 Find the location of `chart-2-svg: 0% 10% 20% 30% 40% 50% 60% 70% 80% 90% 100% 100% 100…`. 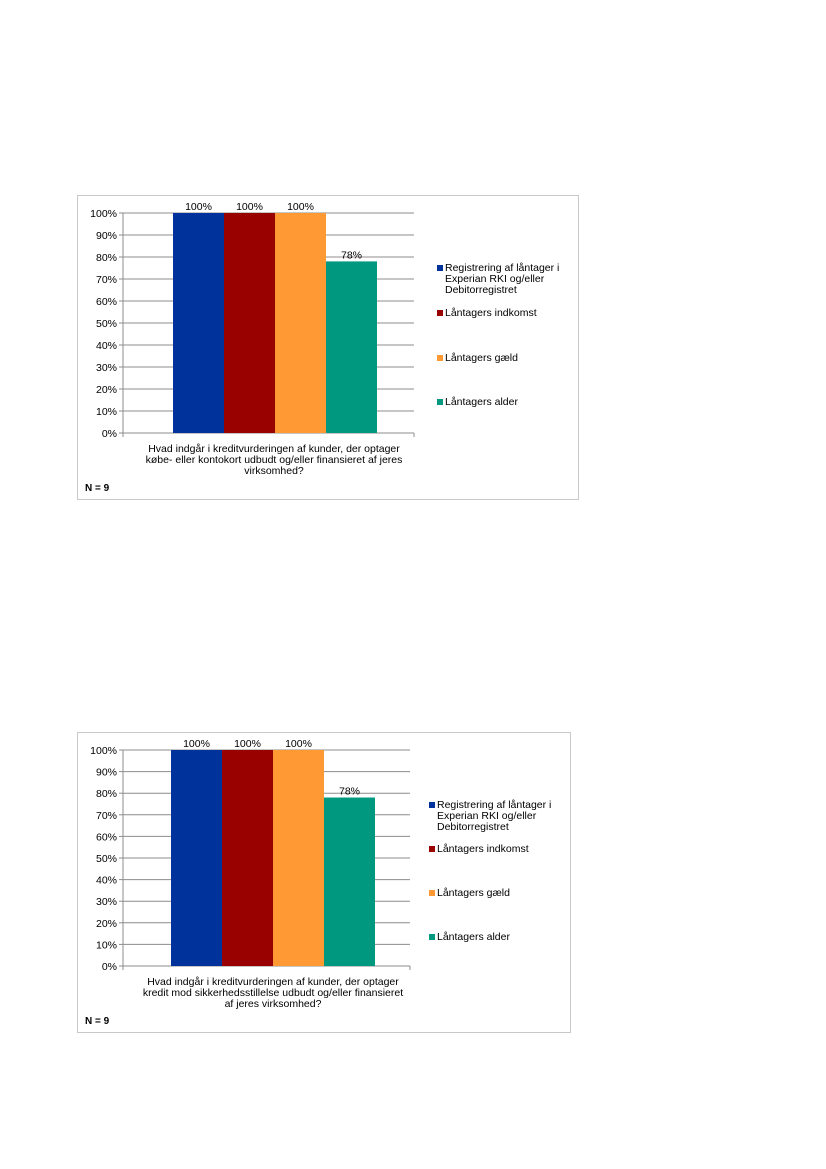

chart-2-svg: 0% 10% 20% 30% 40% 50% 60% 70% 80% 90% 100% 100% 100… is located at coordinates (320, 874).